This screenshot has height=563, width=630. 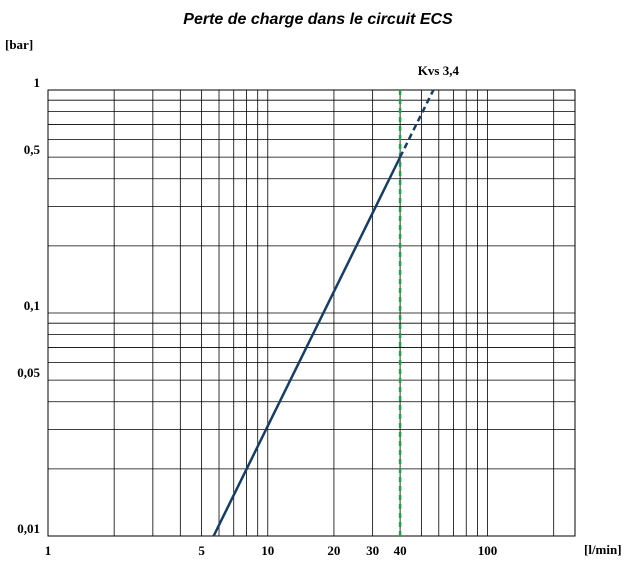 I want to click on x-tick-label: 20, so click(x=333, y=550).